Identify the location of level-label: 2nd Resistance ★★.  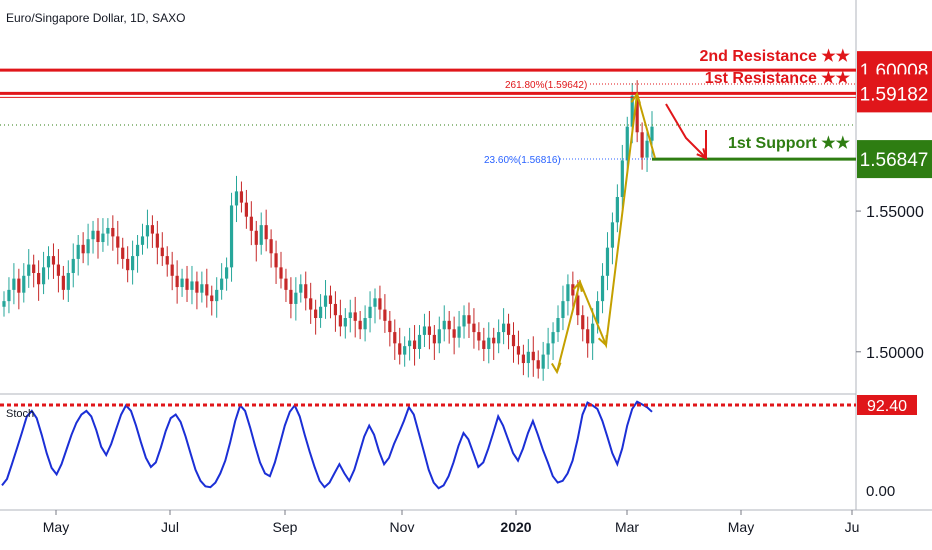
(774, 56).